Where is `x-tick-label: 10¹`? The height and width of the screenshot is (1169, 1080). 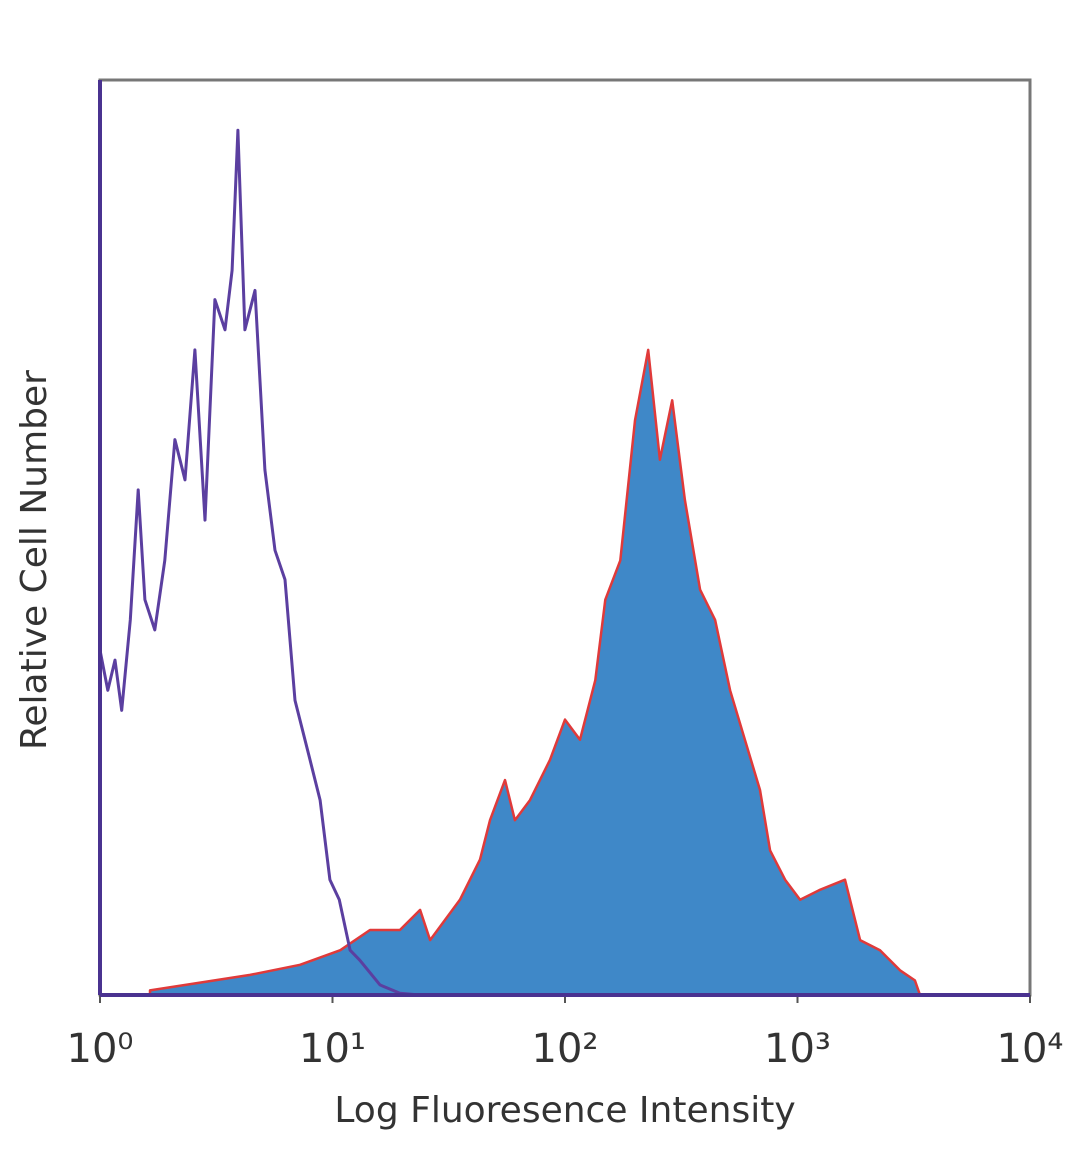
x-tick-label: 10¹ is located at coordinates (332, 1049).